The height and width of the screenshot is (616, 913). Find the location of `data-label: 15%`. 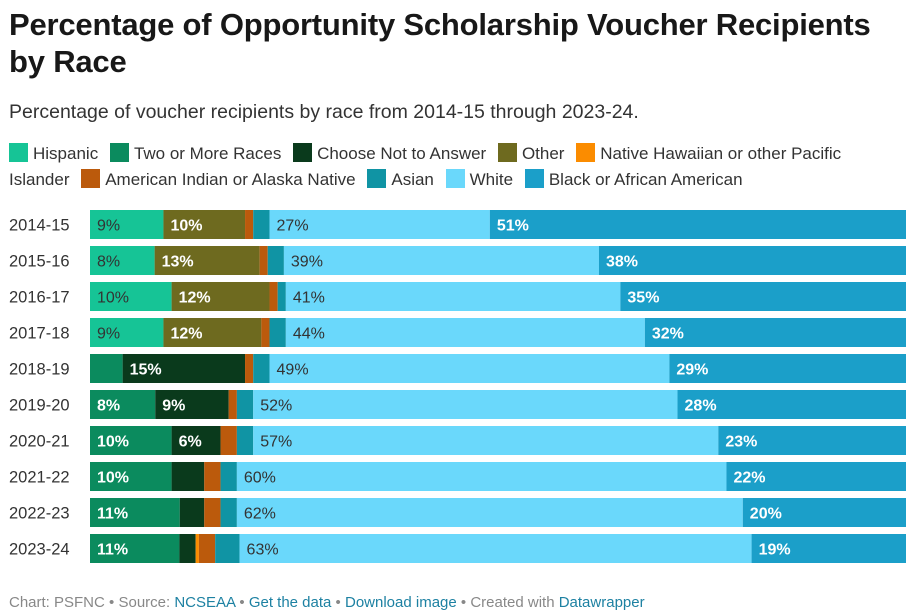

data-label: 15% is located at coordinates (146, 370).